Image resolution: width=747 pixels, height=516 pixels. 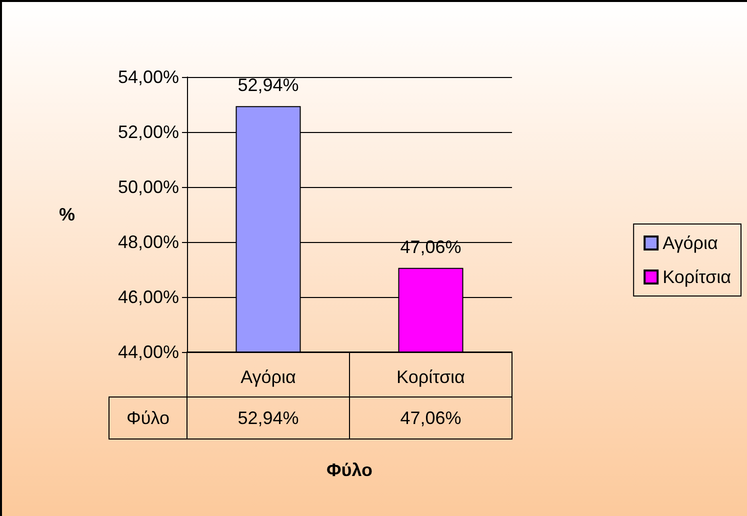 I want to click on y-tick-label: 50,00%, so click(x=148, y=187).